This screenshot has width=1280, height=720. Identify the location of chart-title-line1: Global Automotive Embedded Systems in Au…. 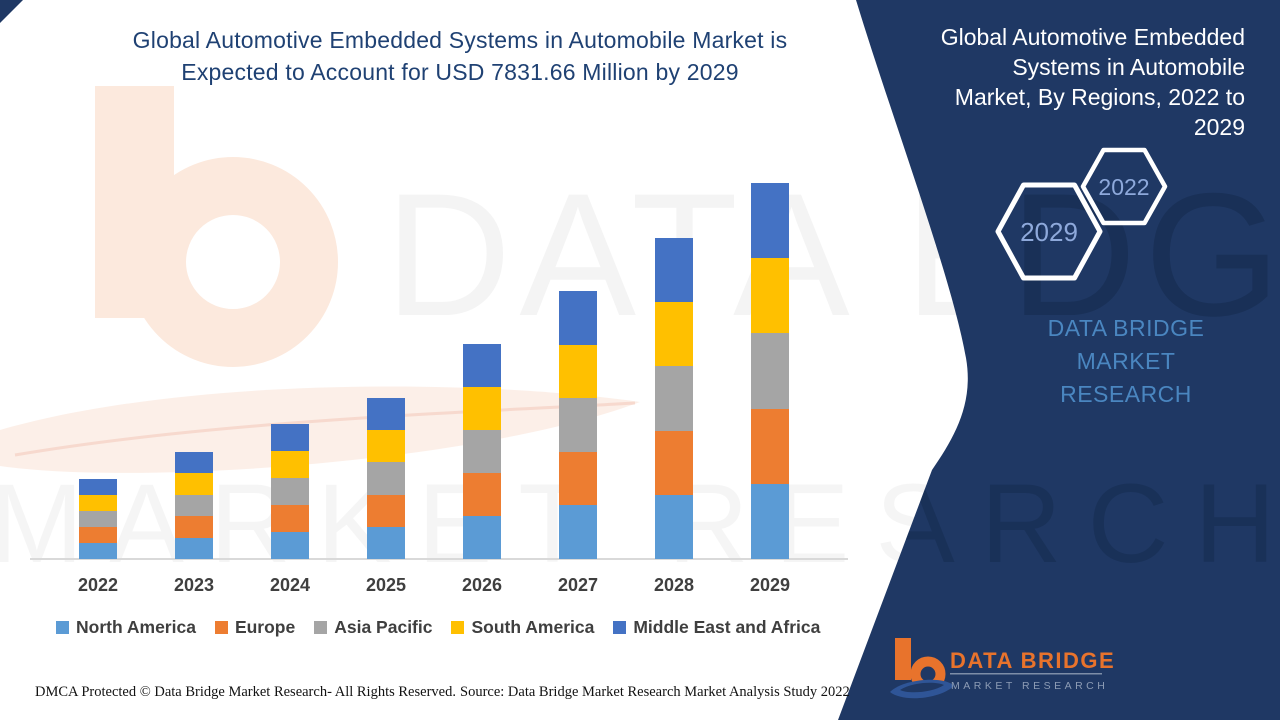
(460, 40).